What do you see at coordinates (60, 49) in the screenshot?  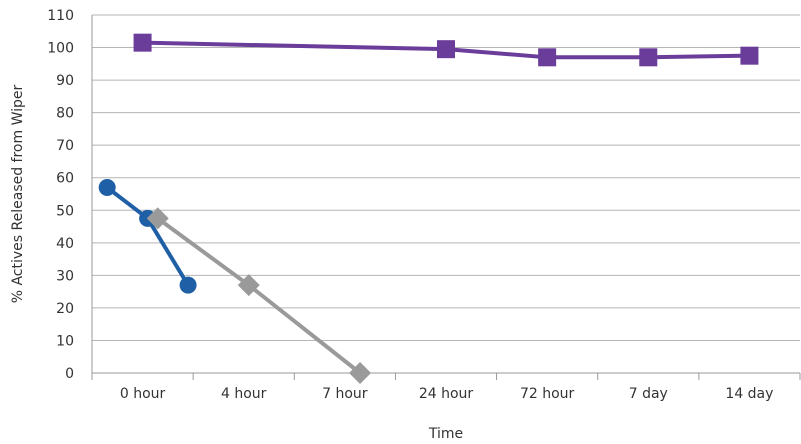 I see `y-tick-label: 100` at bounding box center [60, 49].